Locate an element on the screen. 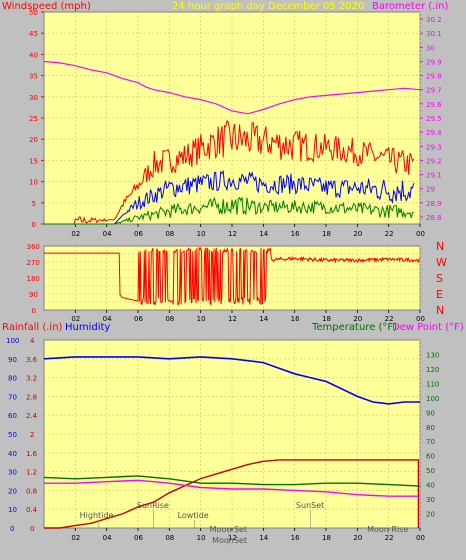 The image size is (466, 560). barometer-y-tick-label: 29 is located at coordinates (430, 190).